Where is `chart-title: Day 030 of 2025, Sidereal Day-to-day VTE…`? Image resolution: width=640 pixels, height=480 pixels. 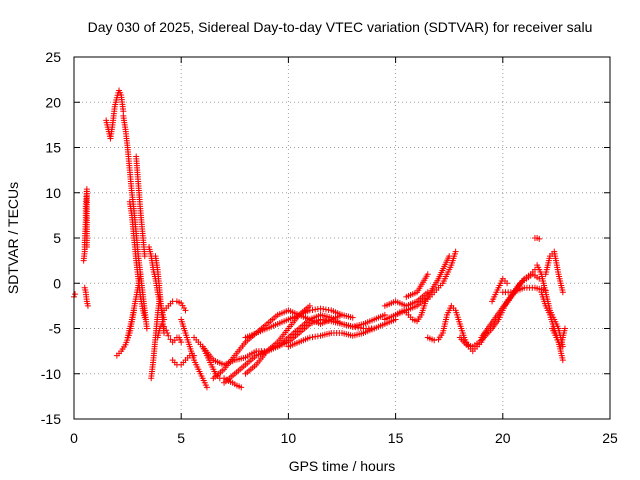
chart-title: Day 030 of 2025, Sidereal Day-to-day VTE… is located at coordinates (340, 27).